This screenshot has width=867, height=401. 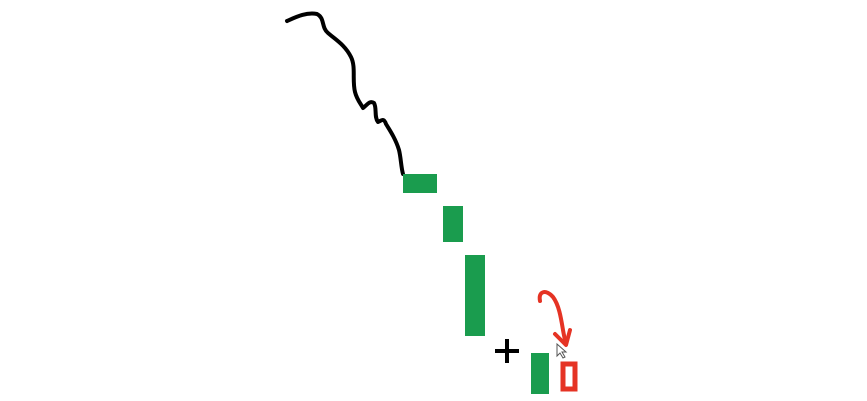 What do you see at coordinates (562, 350) in the screenshot?
I see `cursor-icon` at bounding box center [562, 350].